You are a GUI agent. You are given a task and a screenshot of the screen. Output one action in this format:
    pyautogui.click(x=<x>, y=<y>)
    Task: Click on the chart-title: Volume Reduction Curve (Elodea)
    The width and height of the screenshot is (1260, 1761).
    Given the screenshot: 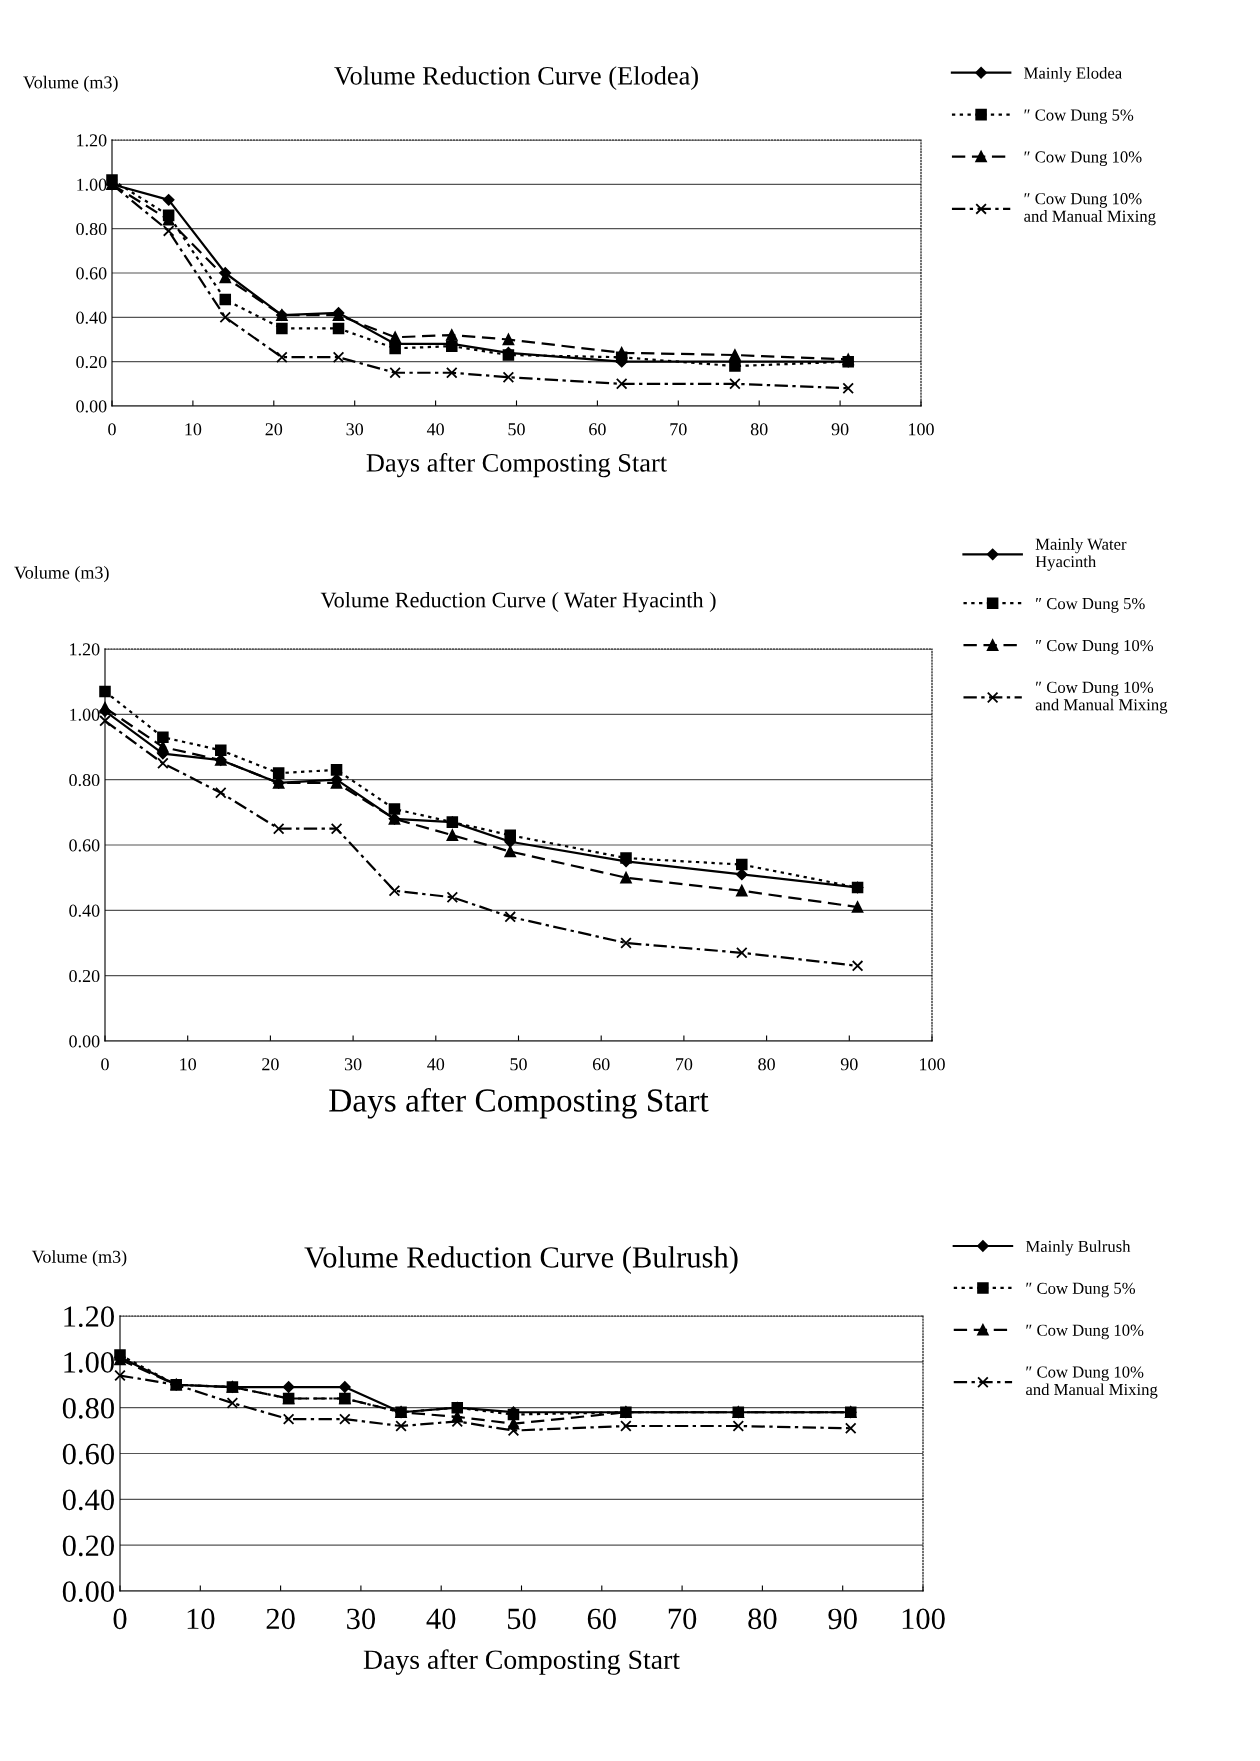 What is the action you would take?
    pyautogui.click(x=516, y=78)
    